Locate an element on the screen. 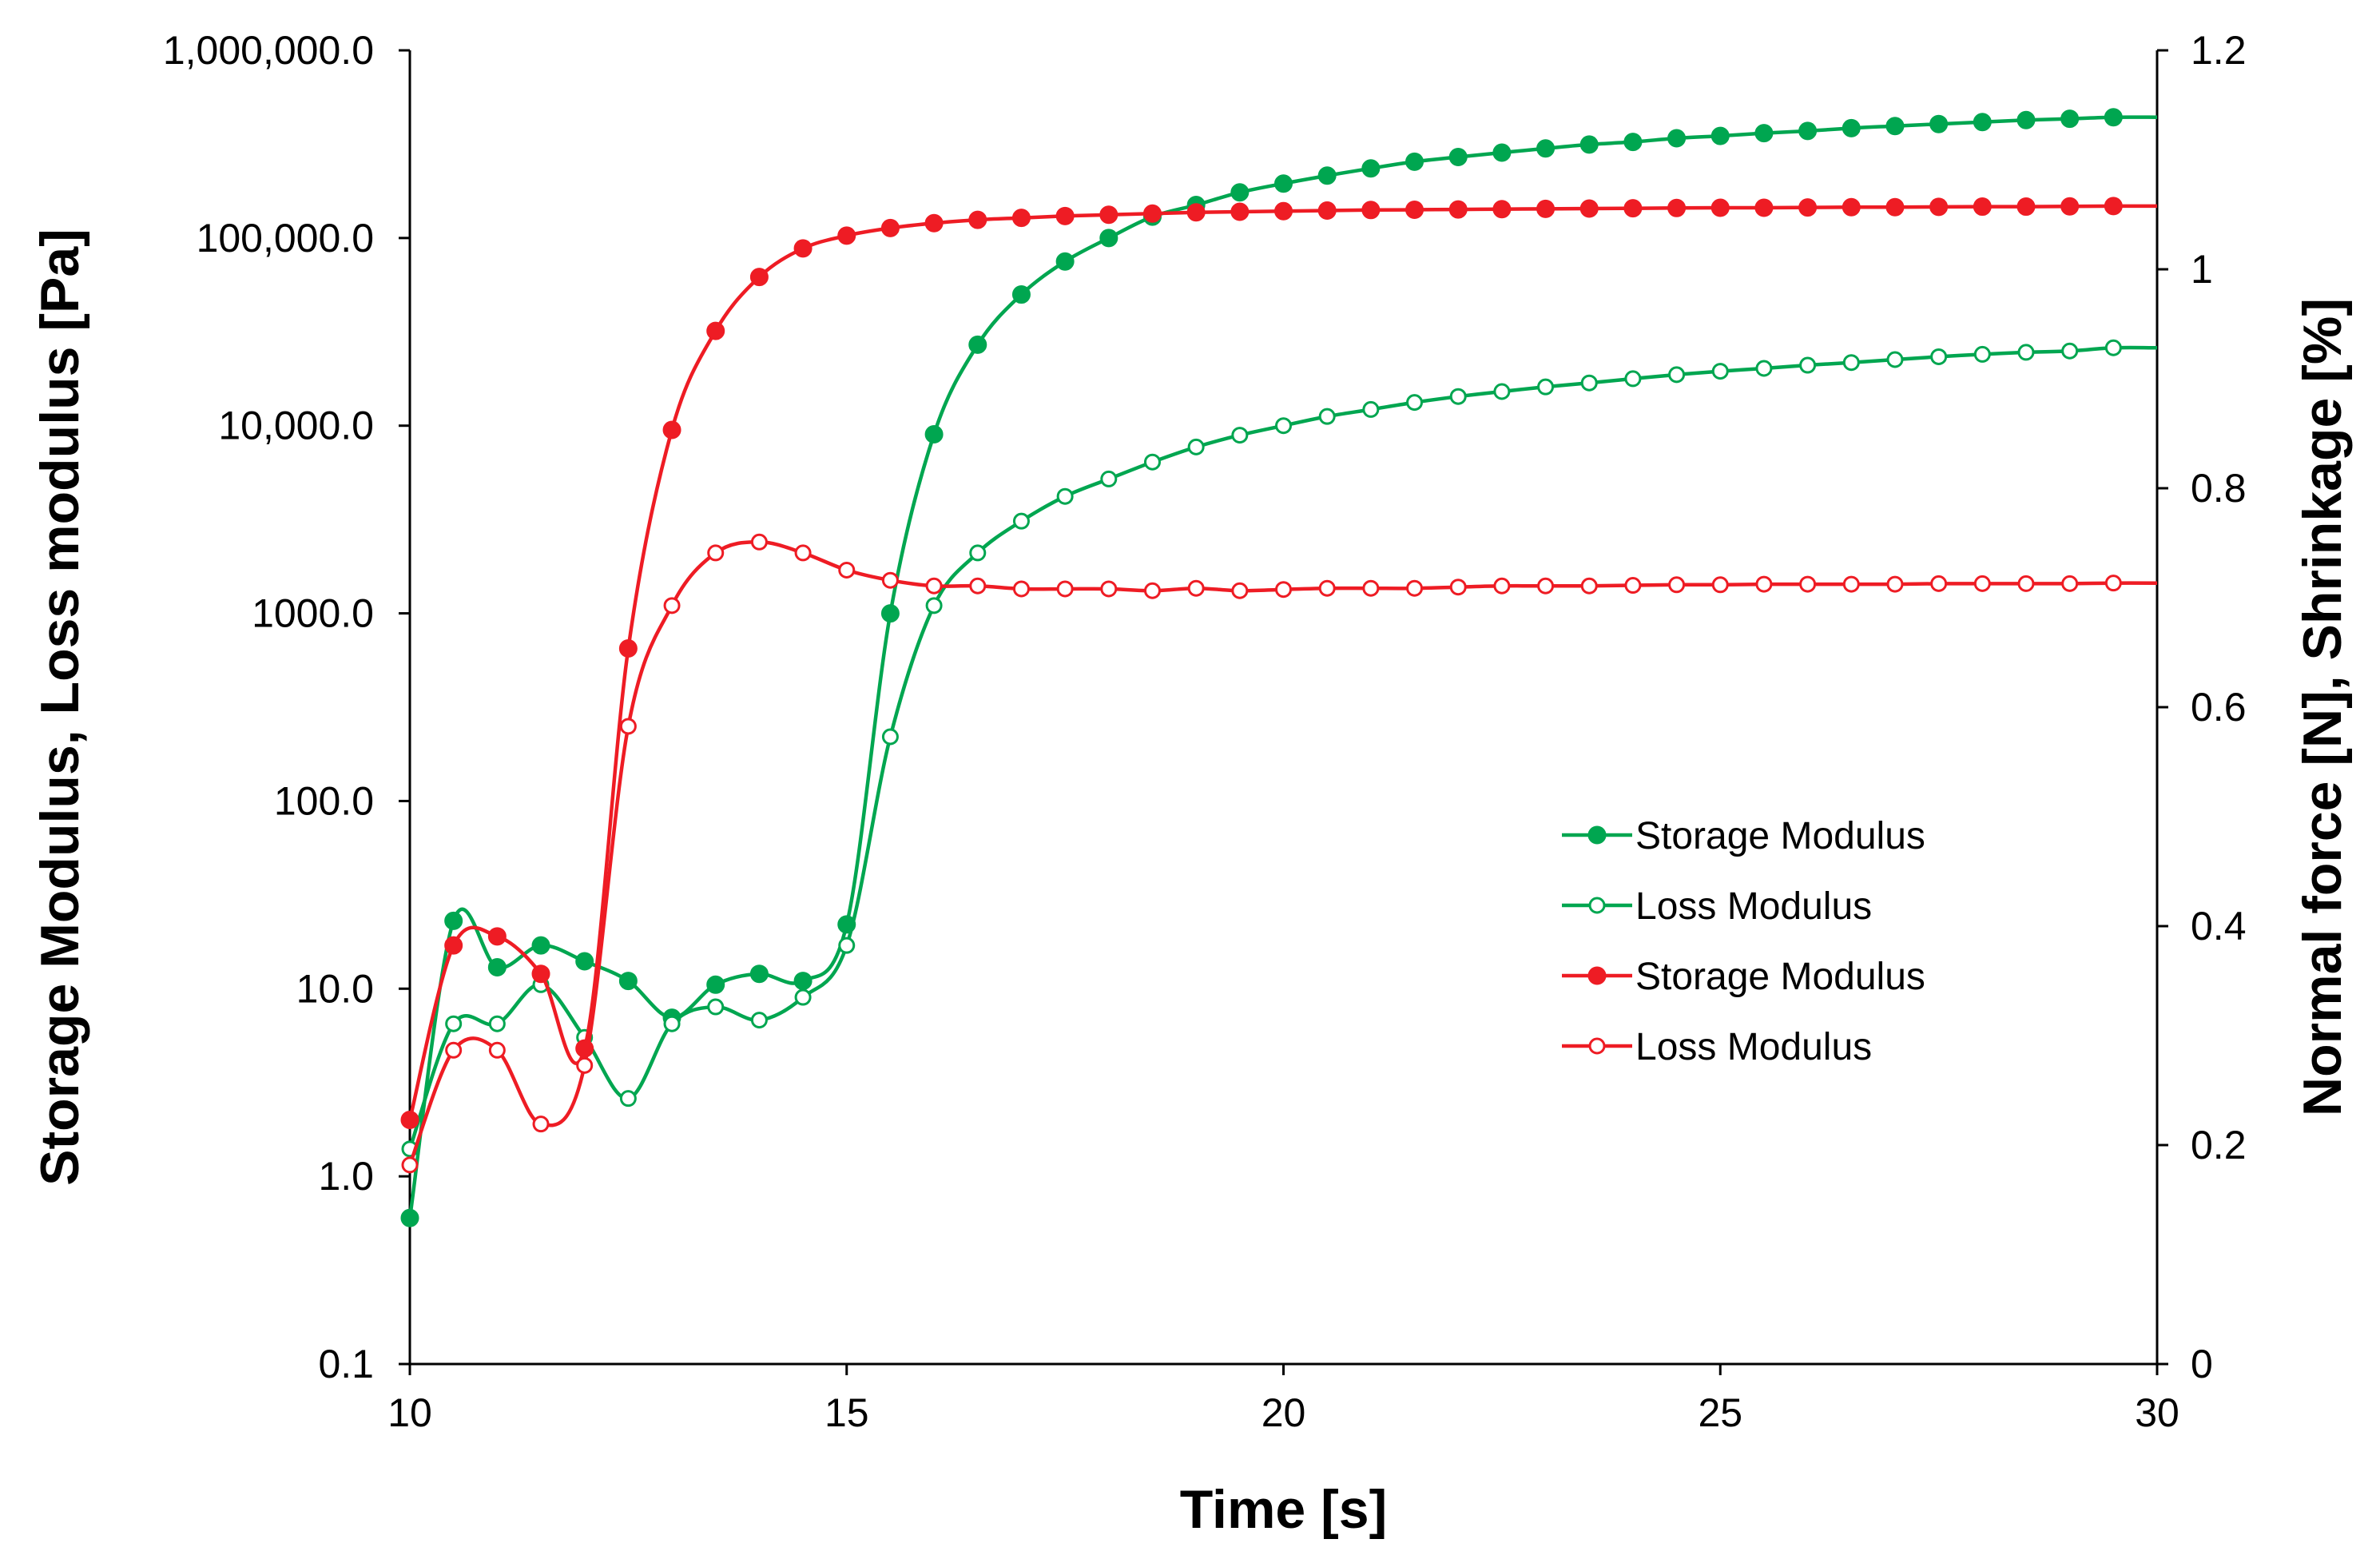 This screenshot has height=1559, width=2380. legend-entry: Loss Modulus is located at coordinates (1717, 1047).